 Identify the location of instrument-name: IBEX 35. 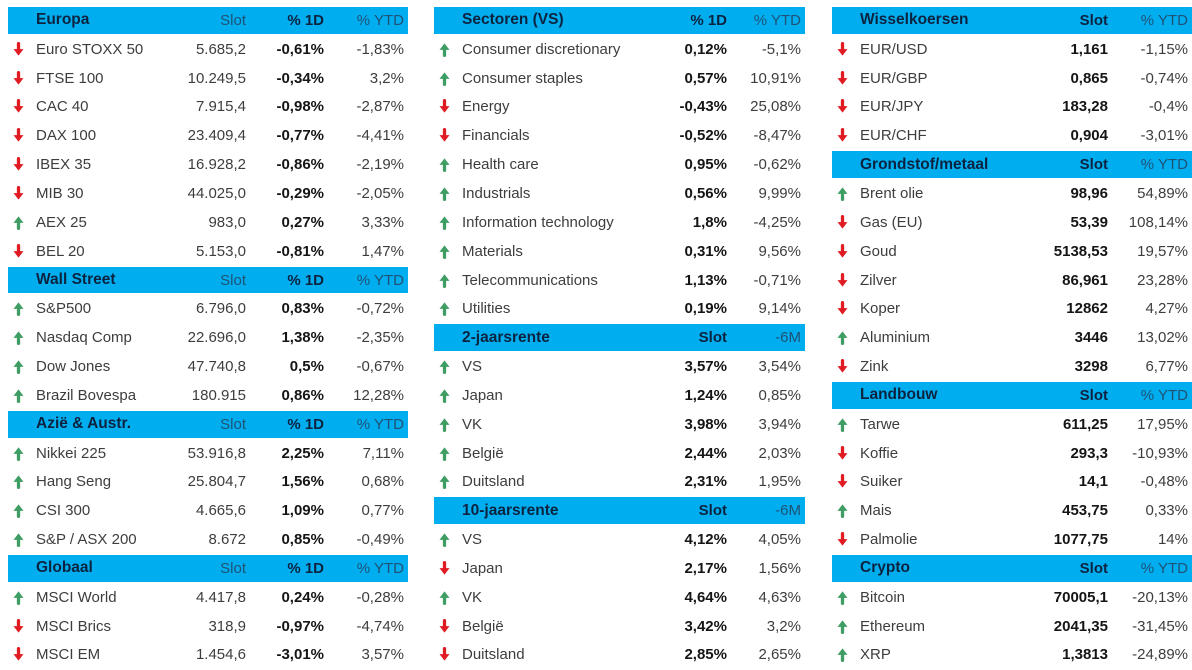
(64, 165).